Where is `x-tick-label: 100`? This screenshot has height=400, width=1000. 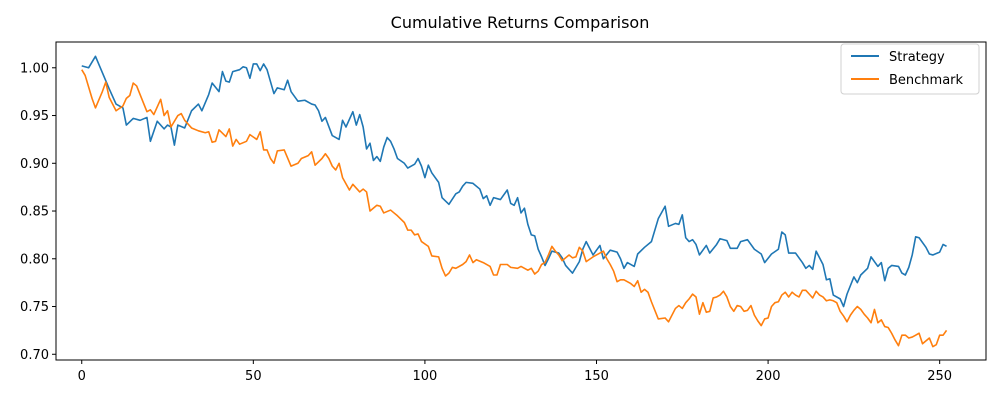 x-tick-label: 100 is located at coordinates (424, 376).